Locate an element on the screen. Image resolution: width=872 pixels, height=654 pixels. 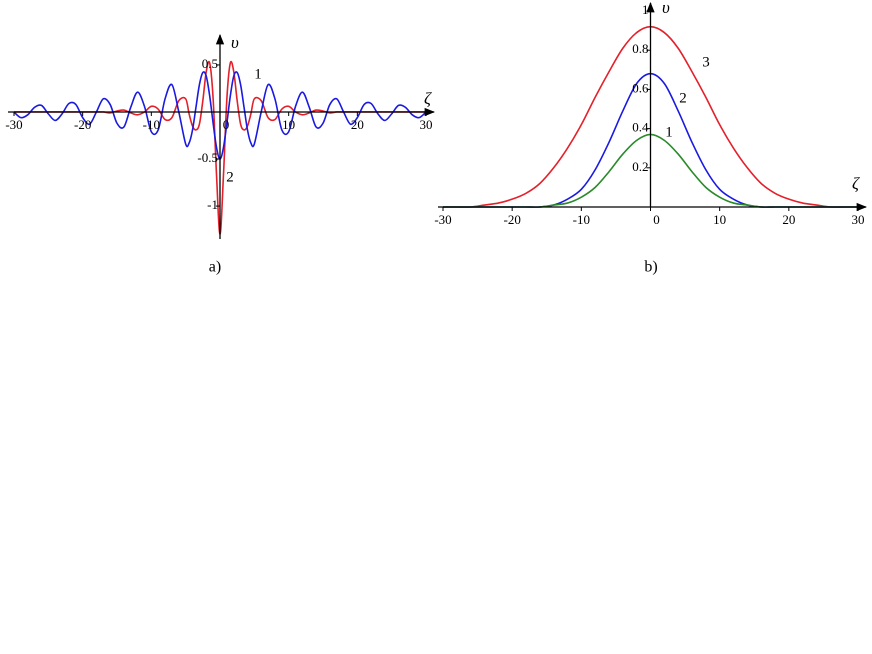
caption: a) is located at coordinates (215, 267).